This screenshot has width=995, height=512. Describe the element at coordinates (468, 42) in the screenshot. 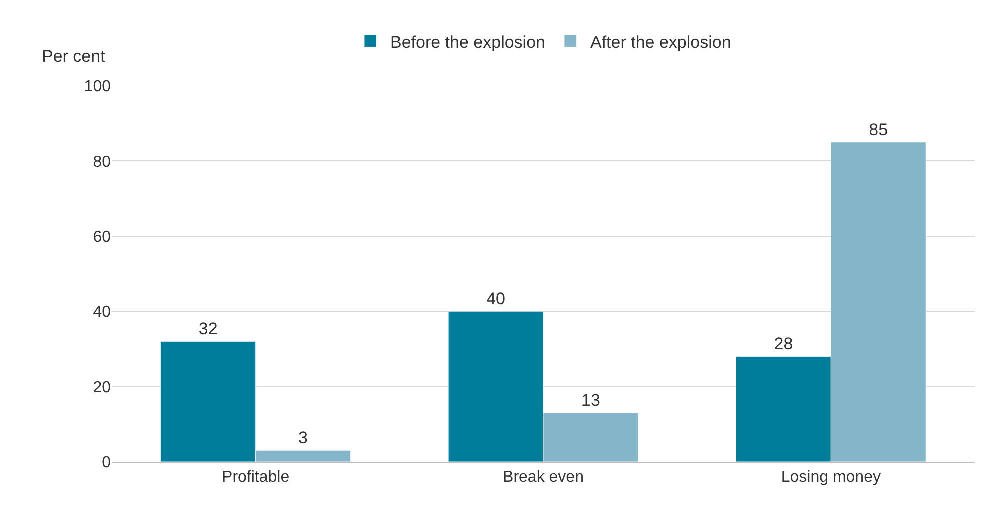

I see `legend-label: Before the explosion` at that location.